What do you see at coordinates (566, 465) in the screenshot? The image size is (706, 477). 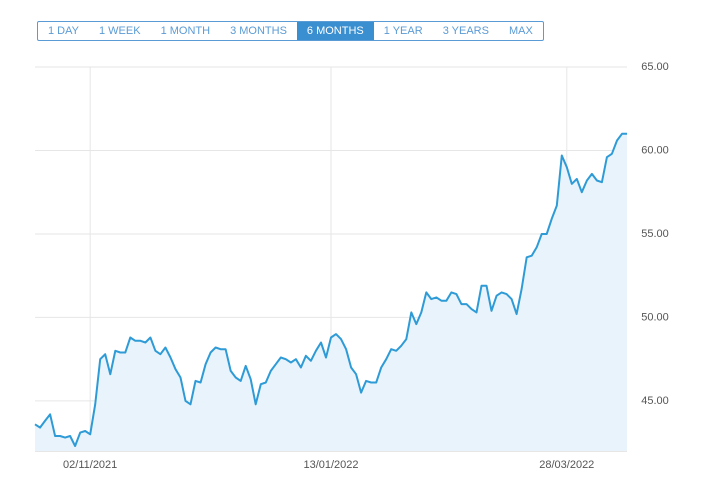 I see `x-tick-label: 28/03/2022` at bounding box center [566, 465].